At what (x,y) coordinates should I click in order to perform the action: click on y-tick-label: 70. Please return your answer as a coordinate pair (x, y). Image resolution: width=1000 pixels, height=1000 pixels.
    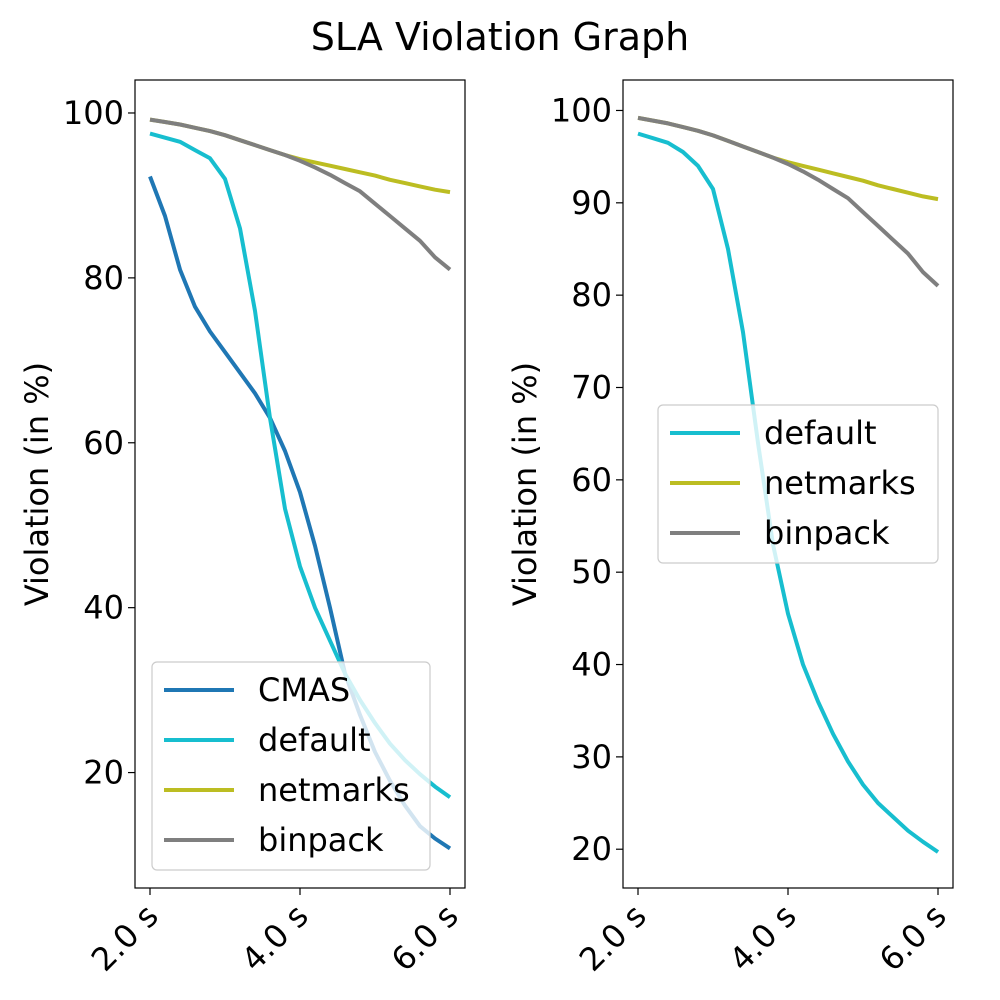
    Looking at the image, I should click on (591, 388).